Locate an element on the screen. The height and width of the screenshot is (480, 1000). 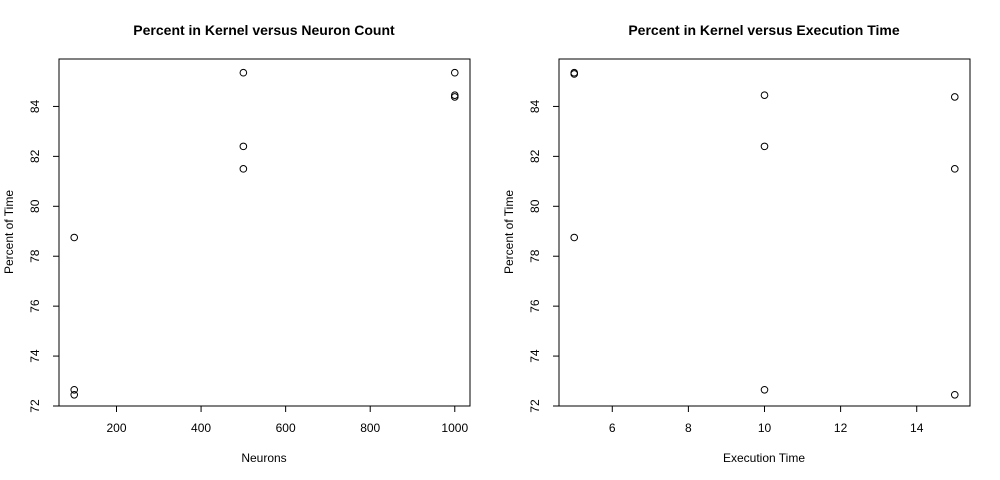
chart-title: Percent in Kernel versus Execution Time is located at coordinates (764, 30).